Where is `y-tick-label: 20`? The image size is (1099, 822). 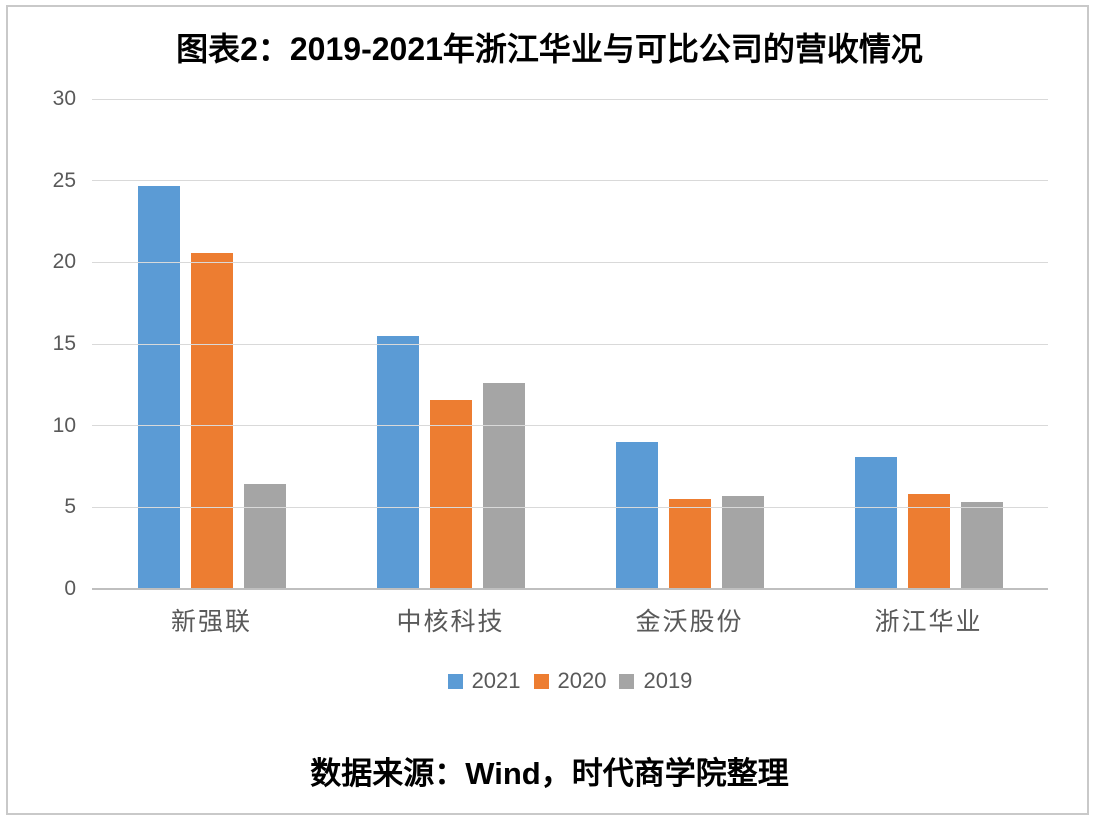
y-tick-label: 20 is located at coordinates (64, 262).